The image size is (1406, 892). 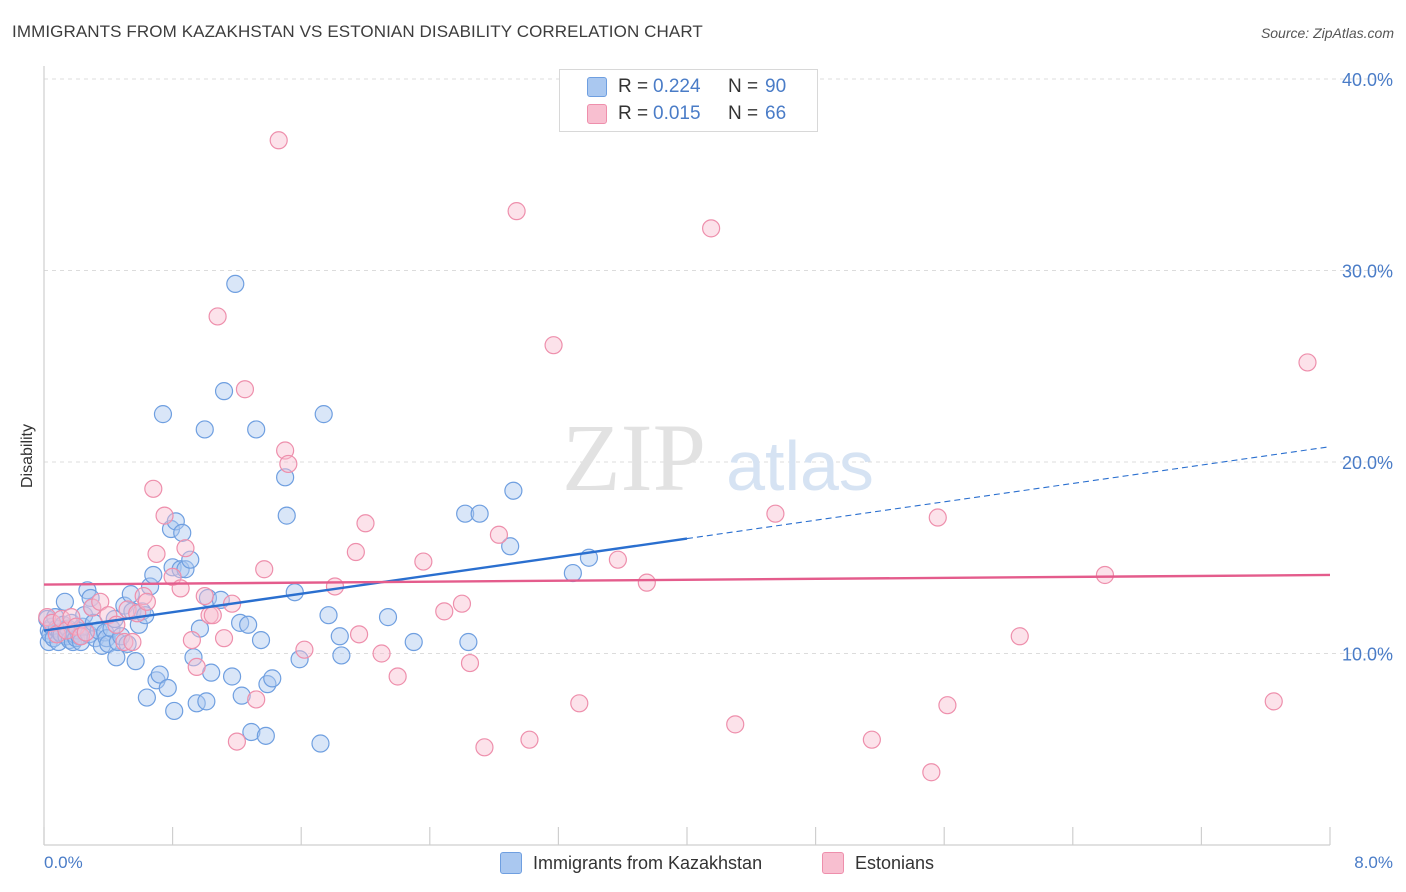 I want to click on legend-item-kazakhstan: Immigrants from Kazakhstan, so click(x=631, y=863).